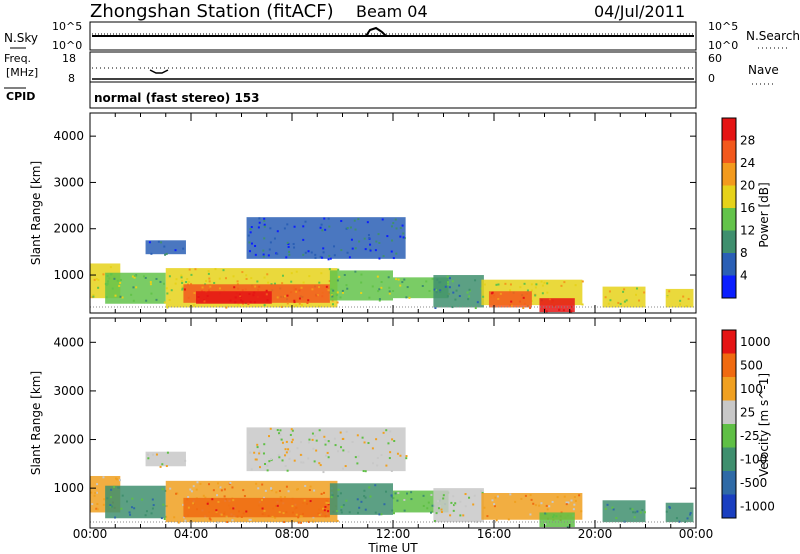 The width and height of the screenshot is (800, 554). What do you see at coordinates (744, 253) in the screenshot?
I see `colorbar-tick-label: 8` at bounding box center [744, 253].